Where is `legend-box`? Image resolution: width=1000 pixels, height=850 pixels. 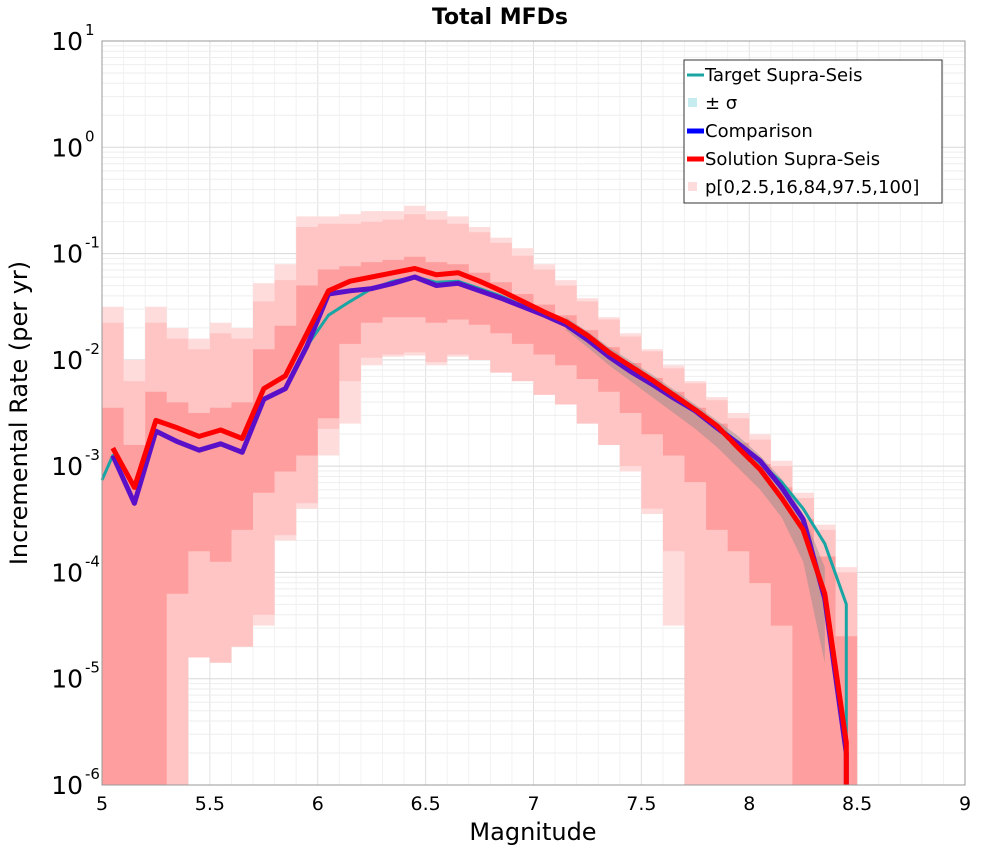 legend-box is located at coordinates (813, 131).